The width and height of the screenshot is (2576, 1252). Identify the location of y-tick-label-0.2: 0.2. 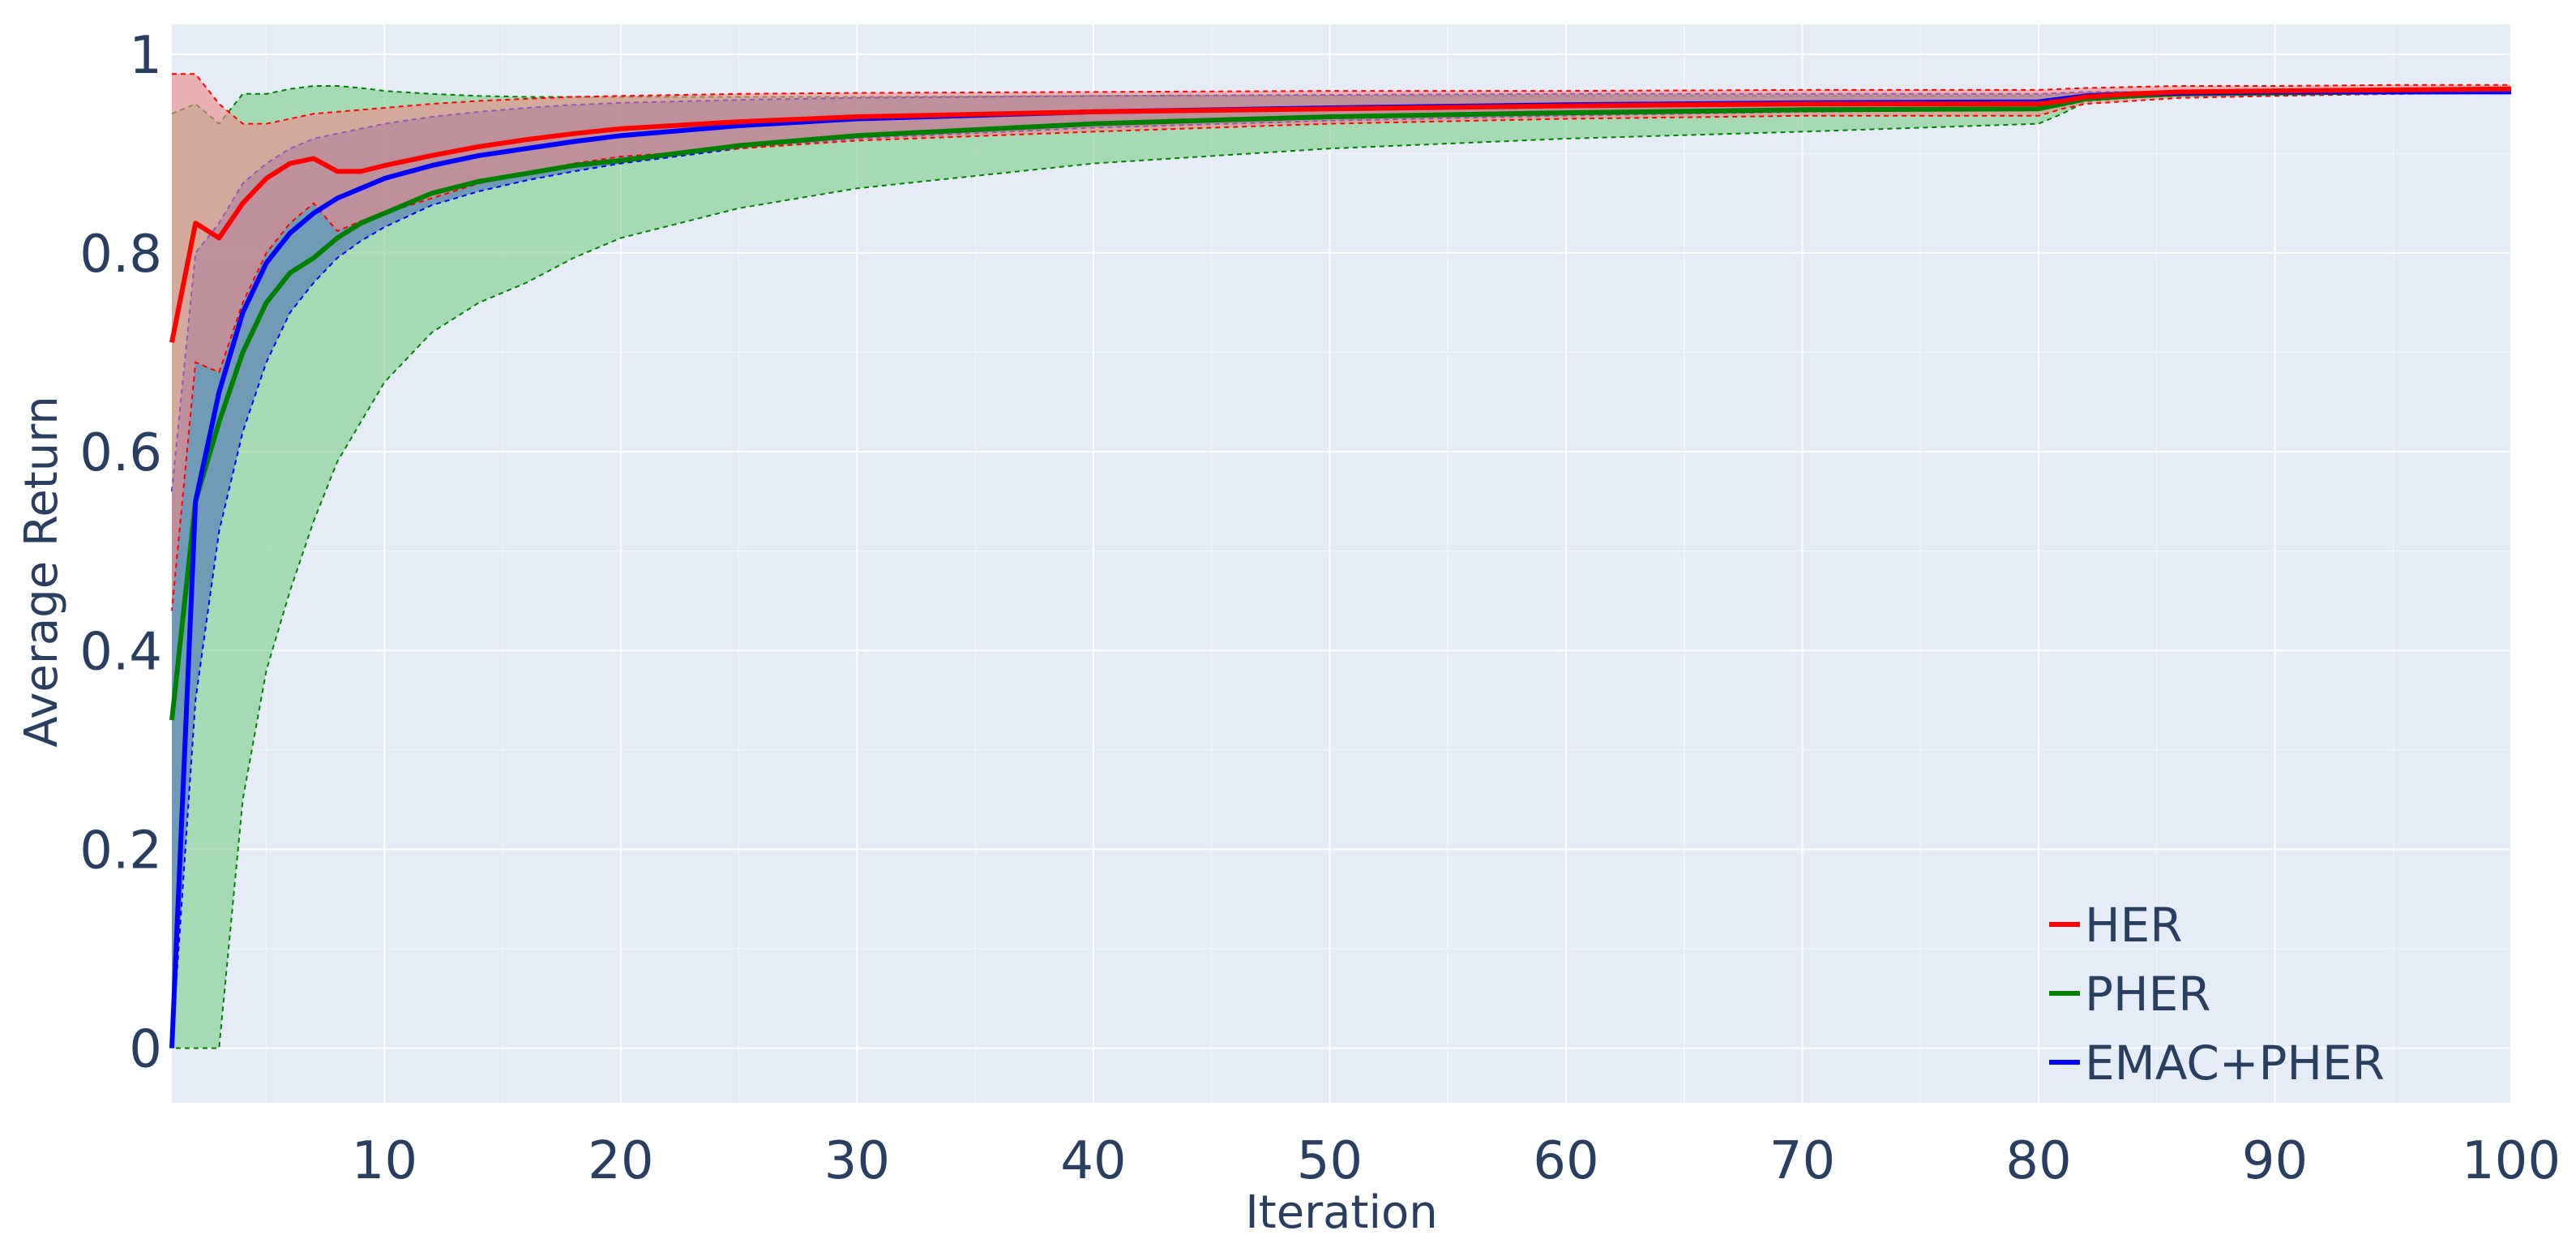
(120, 851).